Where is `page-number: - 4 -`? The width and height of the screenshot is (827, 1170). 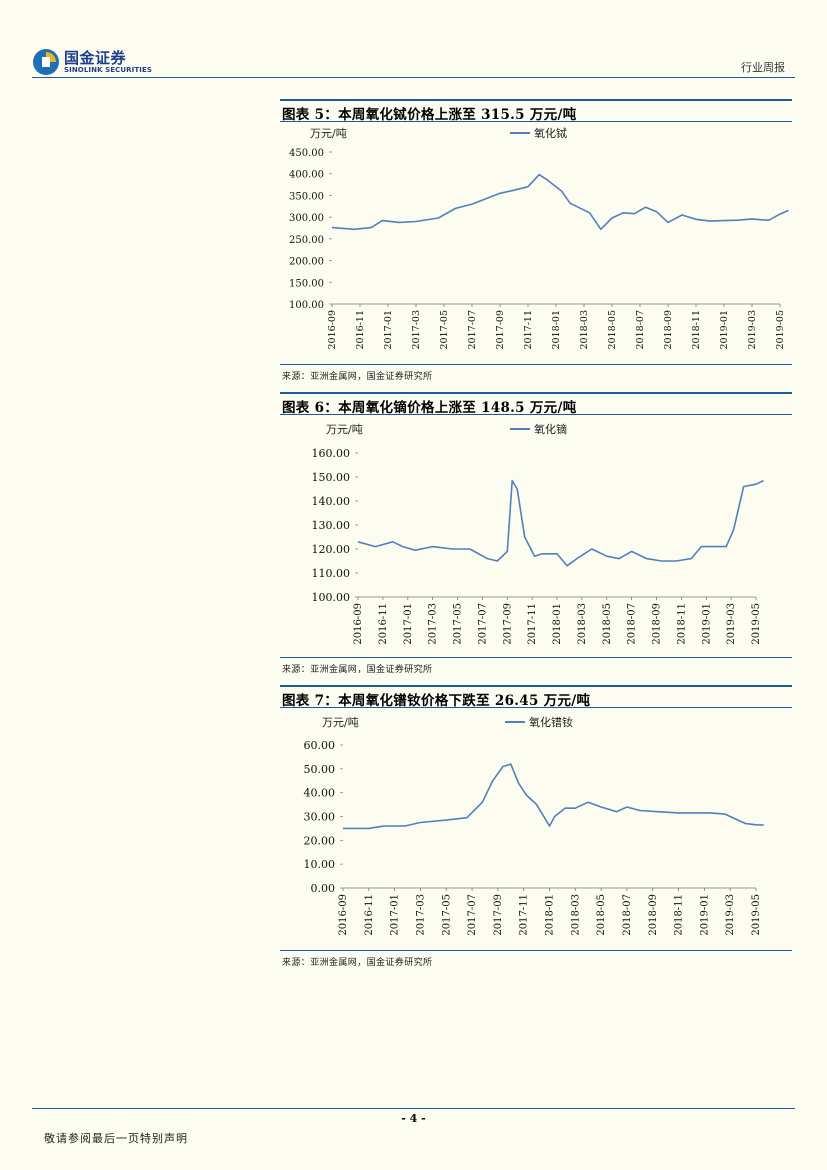
page-number: - 4 - is located at coordinates (413, 1118).